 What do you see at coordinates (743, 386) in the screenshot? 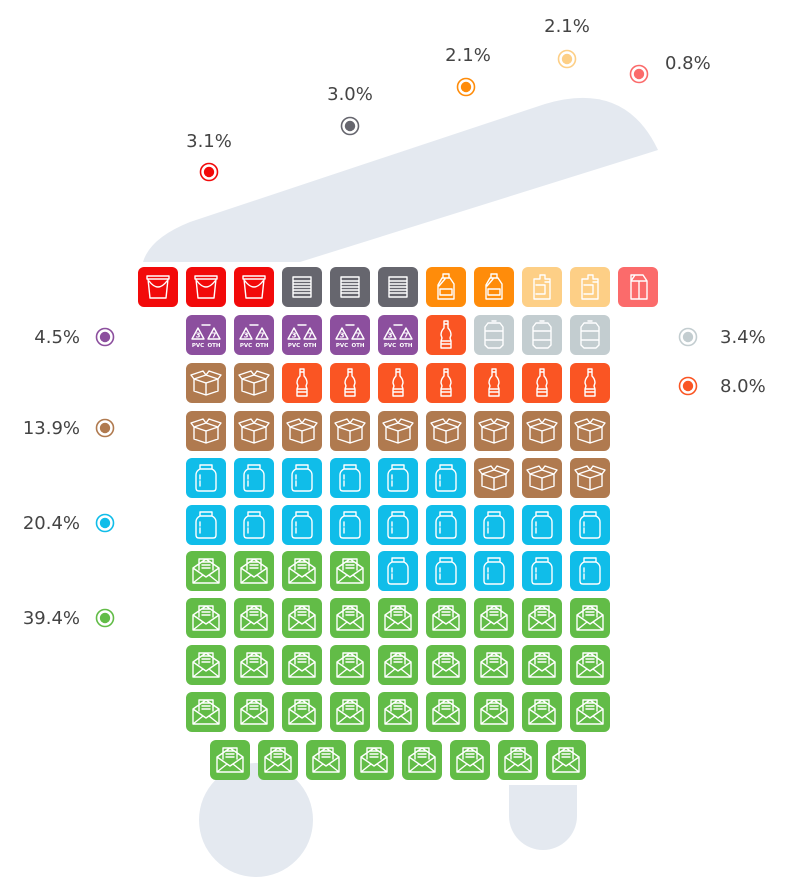
I see `data-label-orangered: 8.0%` at bounding box center [743, 386].